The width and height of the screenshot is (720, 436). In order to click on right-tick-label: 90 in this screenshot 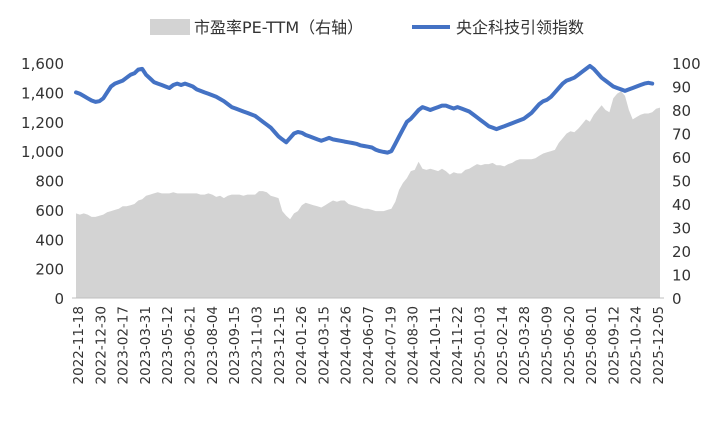, I will do `click(681, 88)`.